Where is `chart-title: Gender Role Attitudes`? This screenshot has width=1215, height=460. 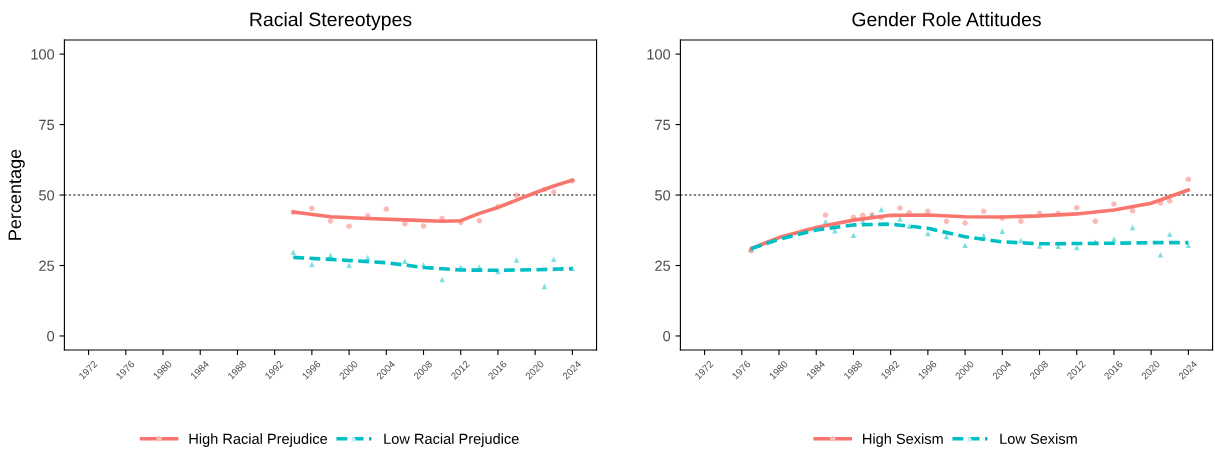
chart-title: Gender Role Attitudes is located at coordinates (946, 19).